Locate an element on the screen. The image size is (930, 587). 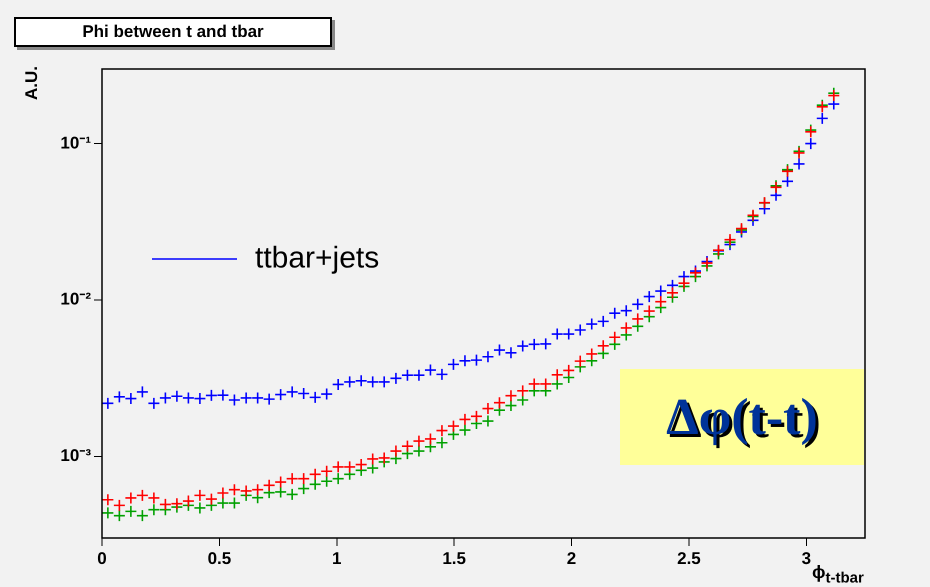
x-tick-label: 0 is located at coordinates (102, 558).